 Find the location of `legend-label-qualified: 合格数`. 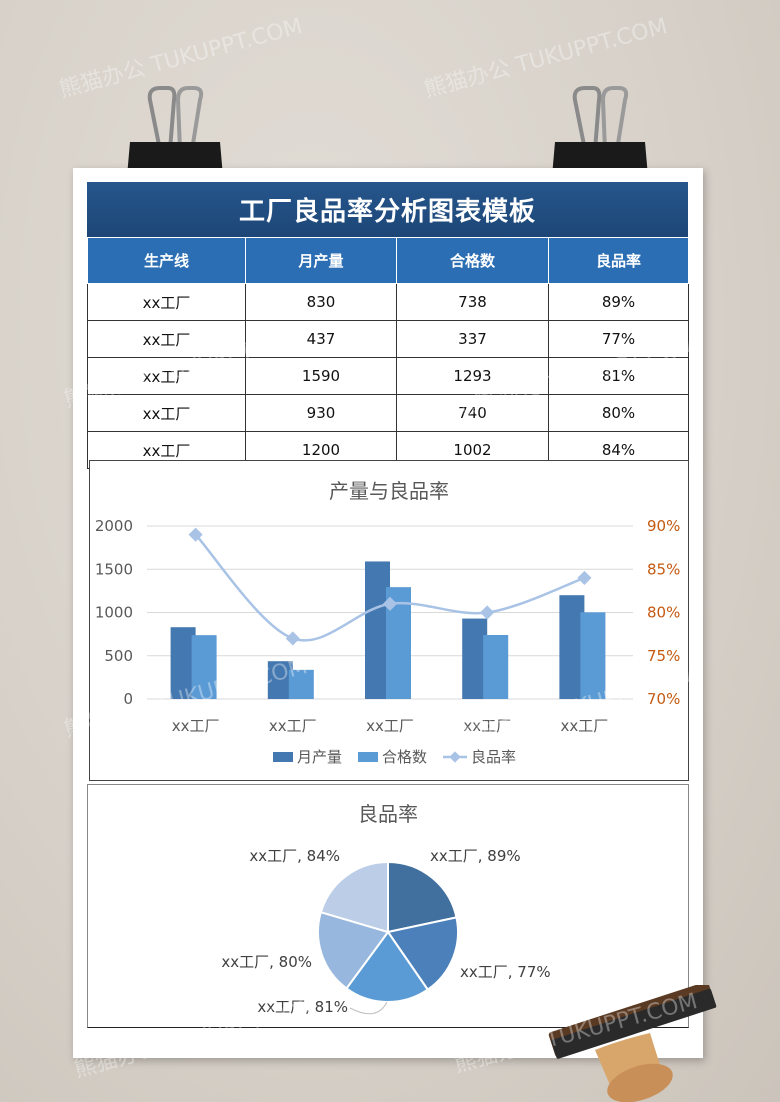

legend-label-qualified: 合格数 is located at coordinates (404, 757).